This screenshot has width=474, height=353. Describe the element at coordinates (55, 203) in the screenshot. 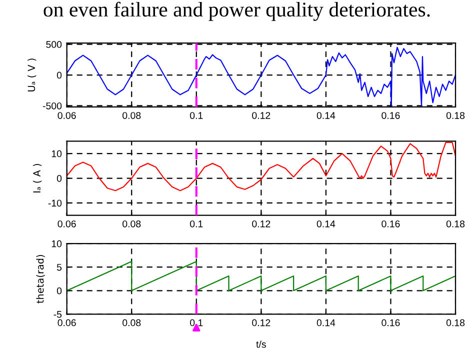

I see `y-tick-label: -10` at that location.